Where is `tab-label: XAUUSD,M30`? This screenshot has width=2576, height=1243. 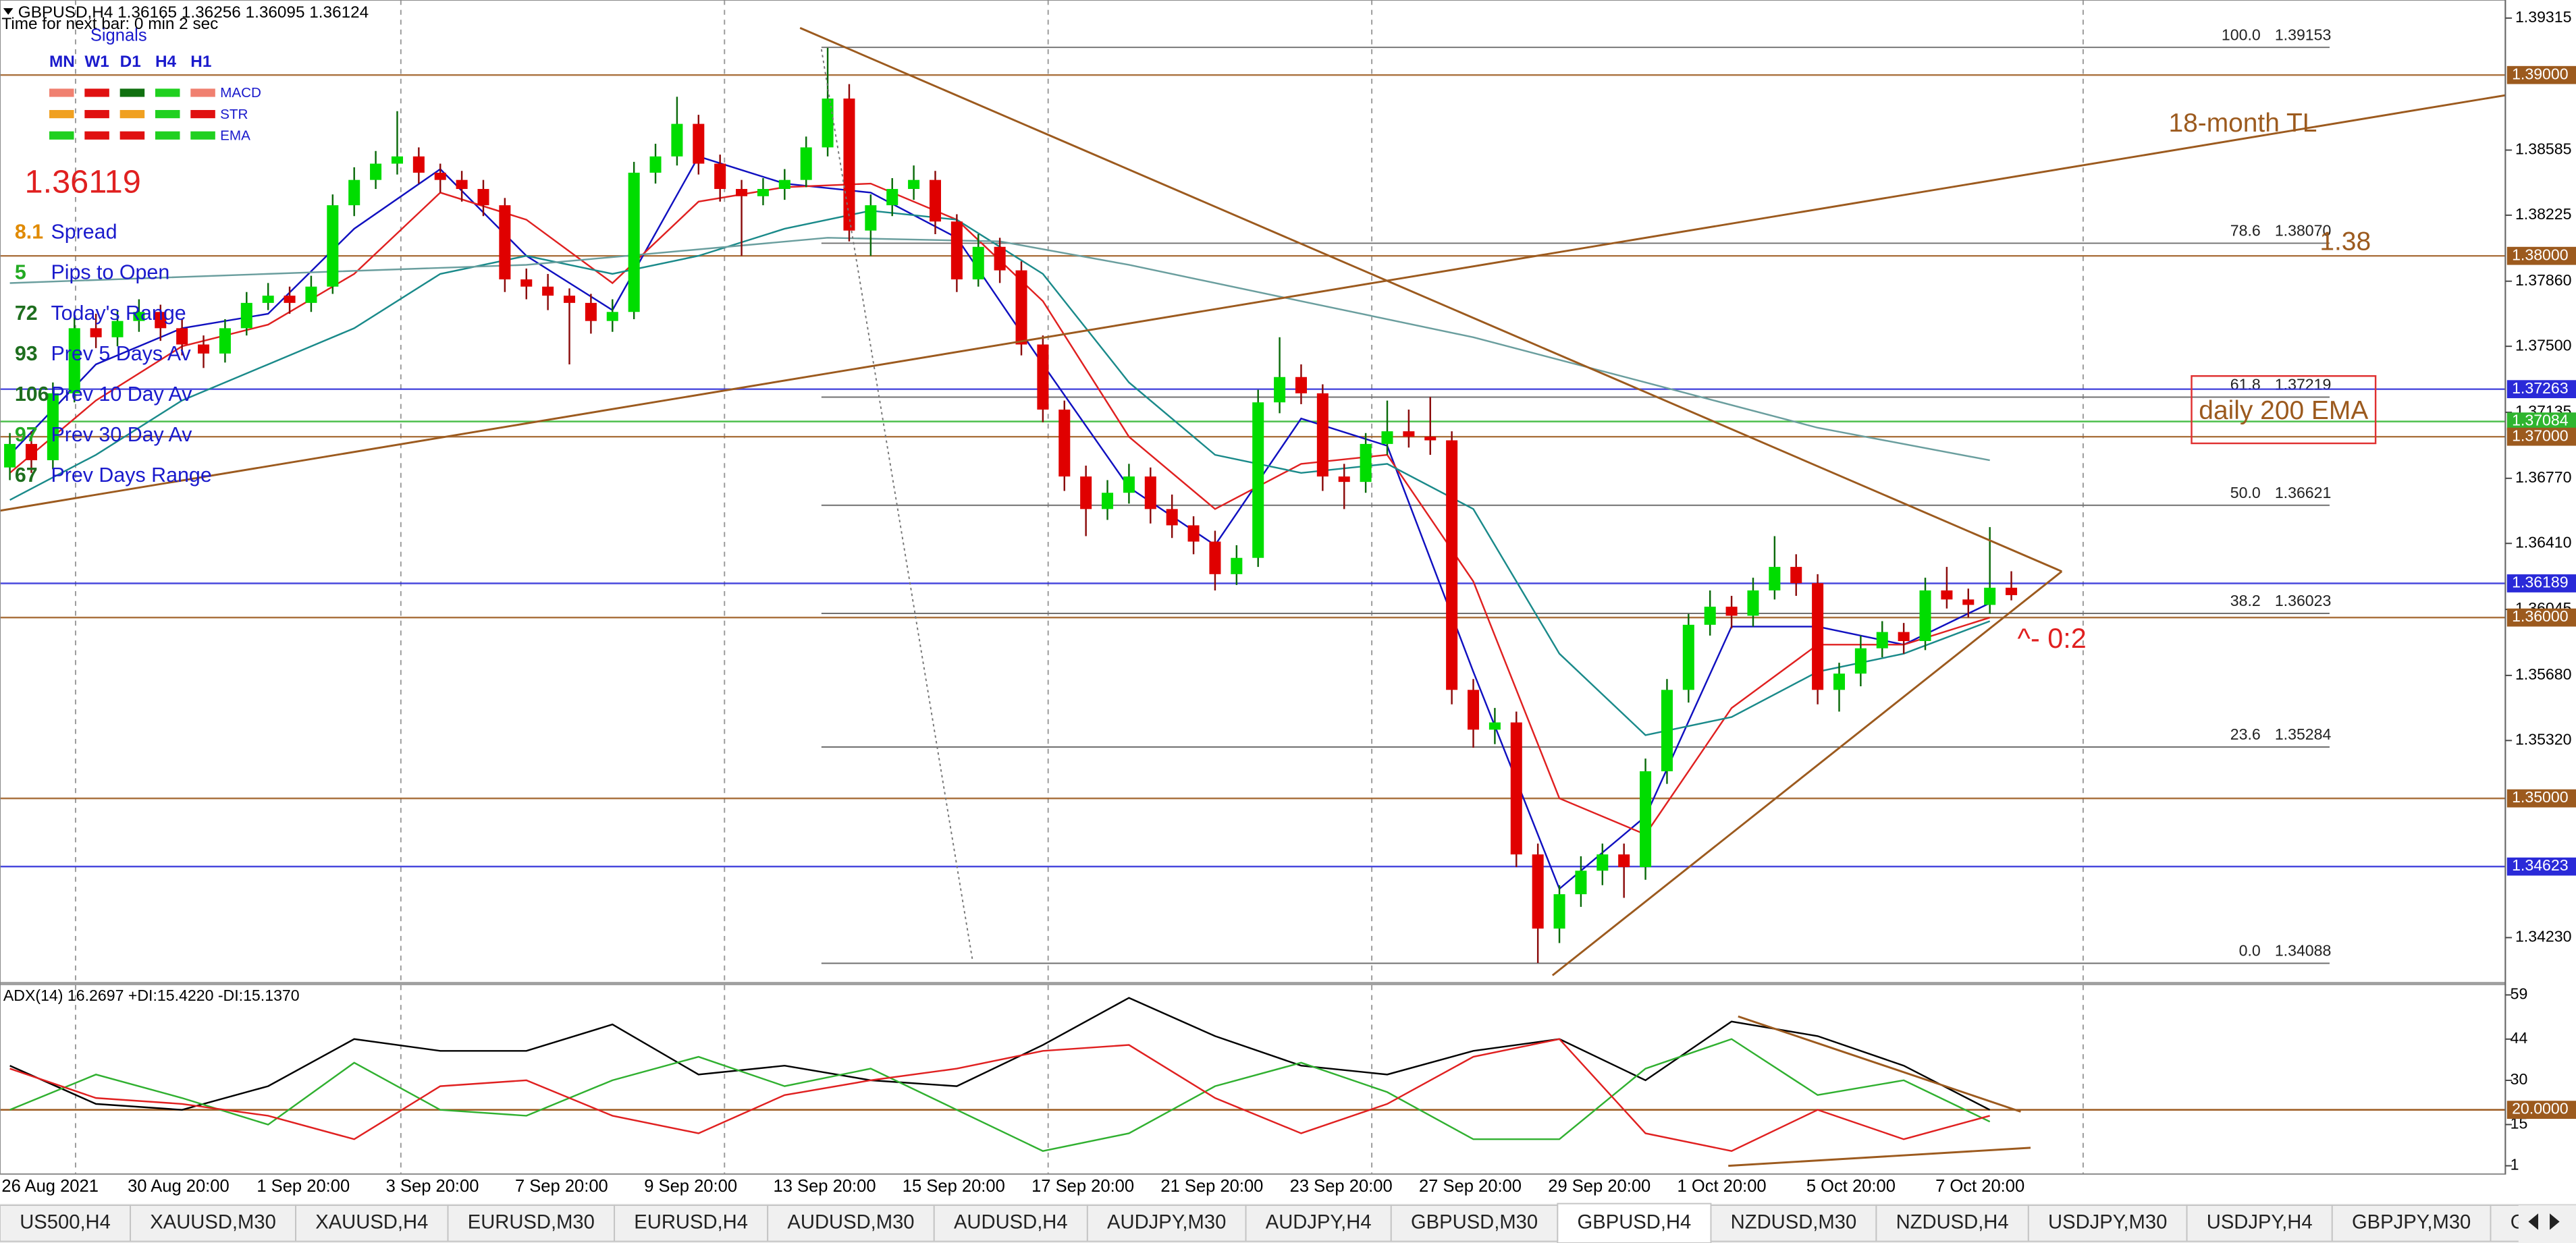 tab-label: XAUUSD,M30 is located at coordinates (213, 1223).